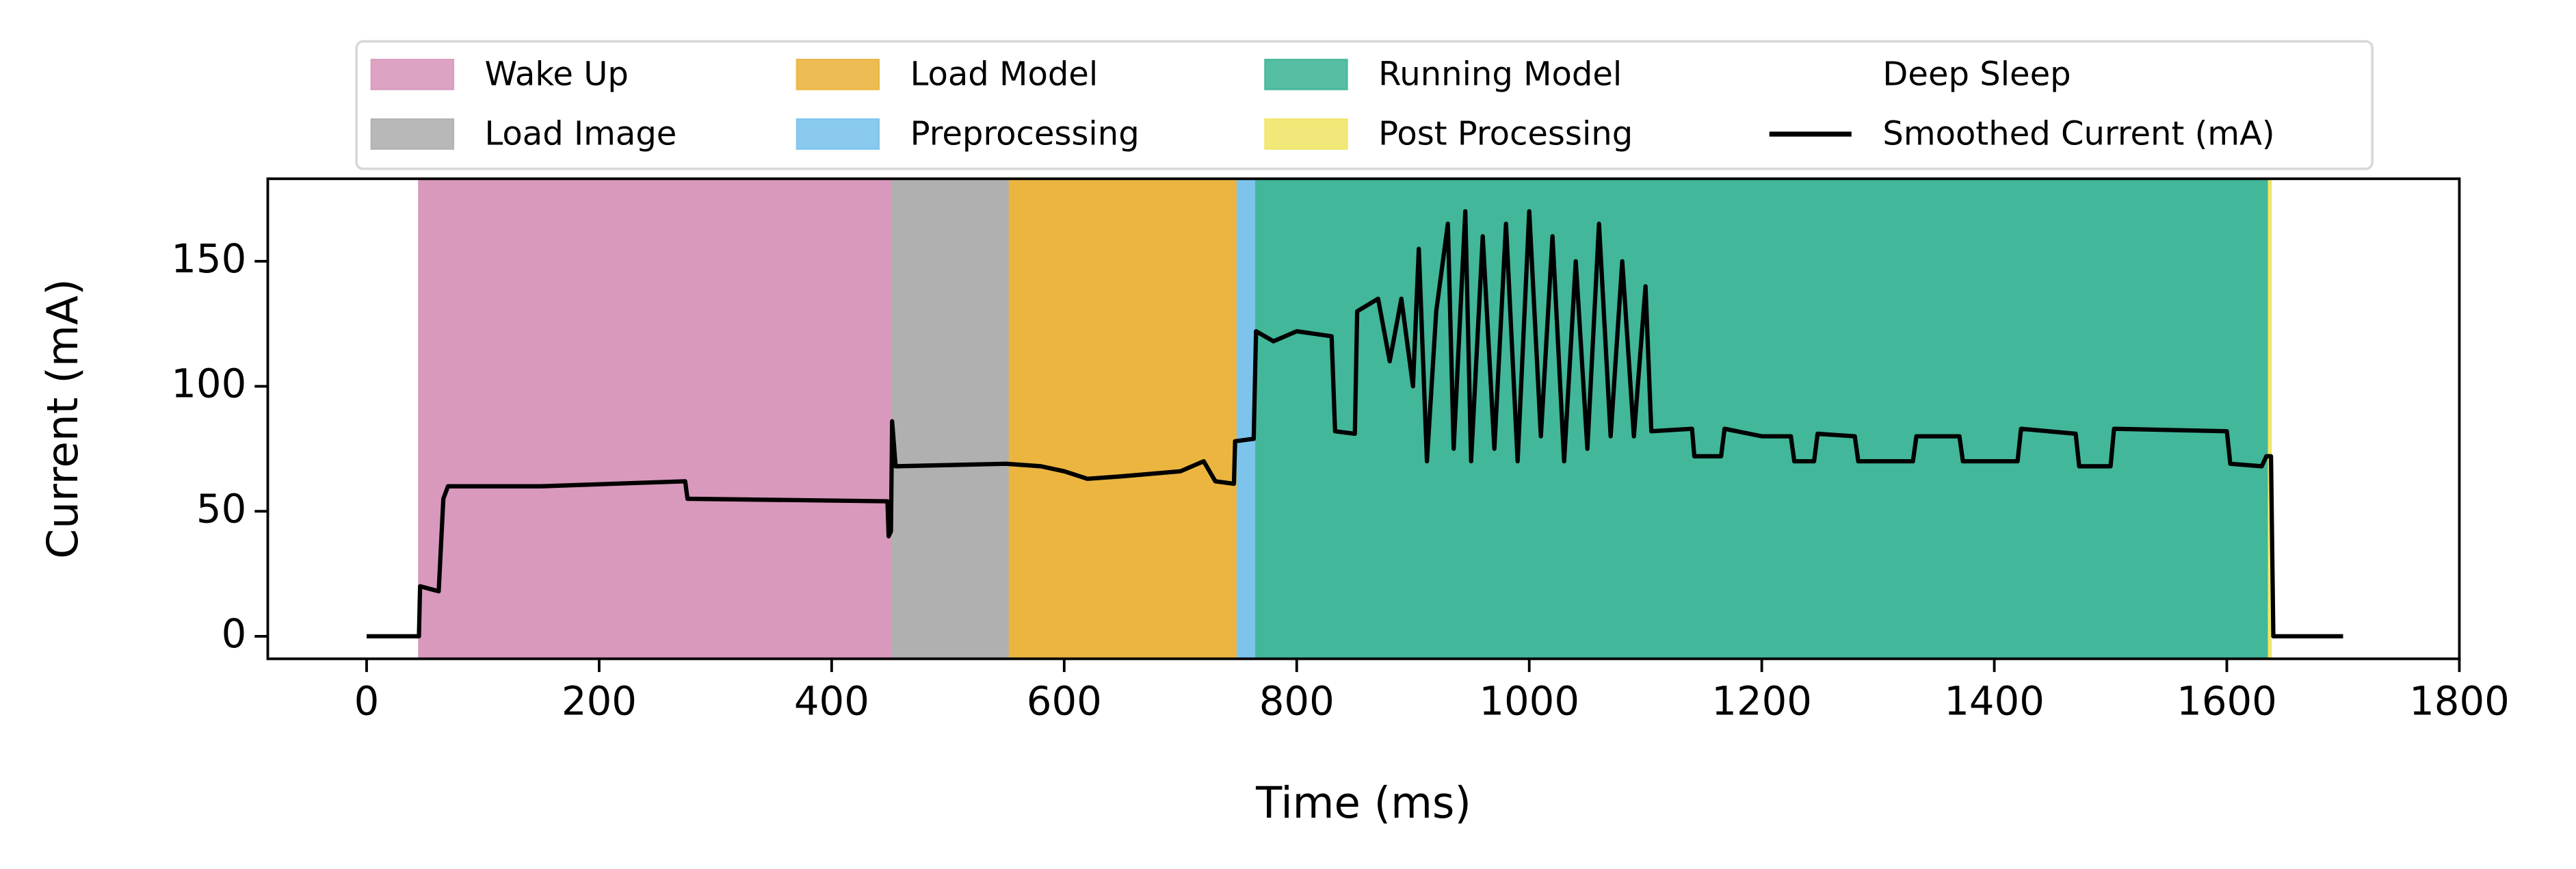  What do you see at coordinates (208, 383) in the screenshot?
I see `y-tick-label: 100` at bounding box center [208, 383].